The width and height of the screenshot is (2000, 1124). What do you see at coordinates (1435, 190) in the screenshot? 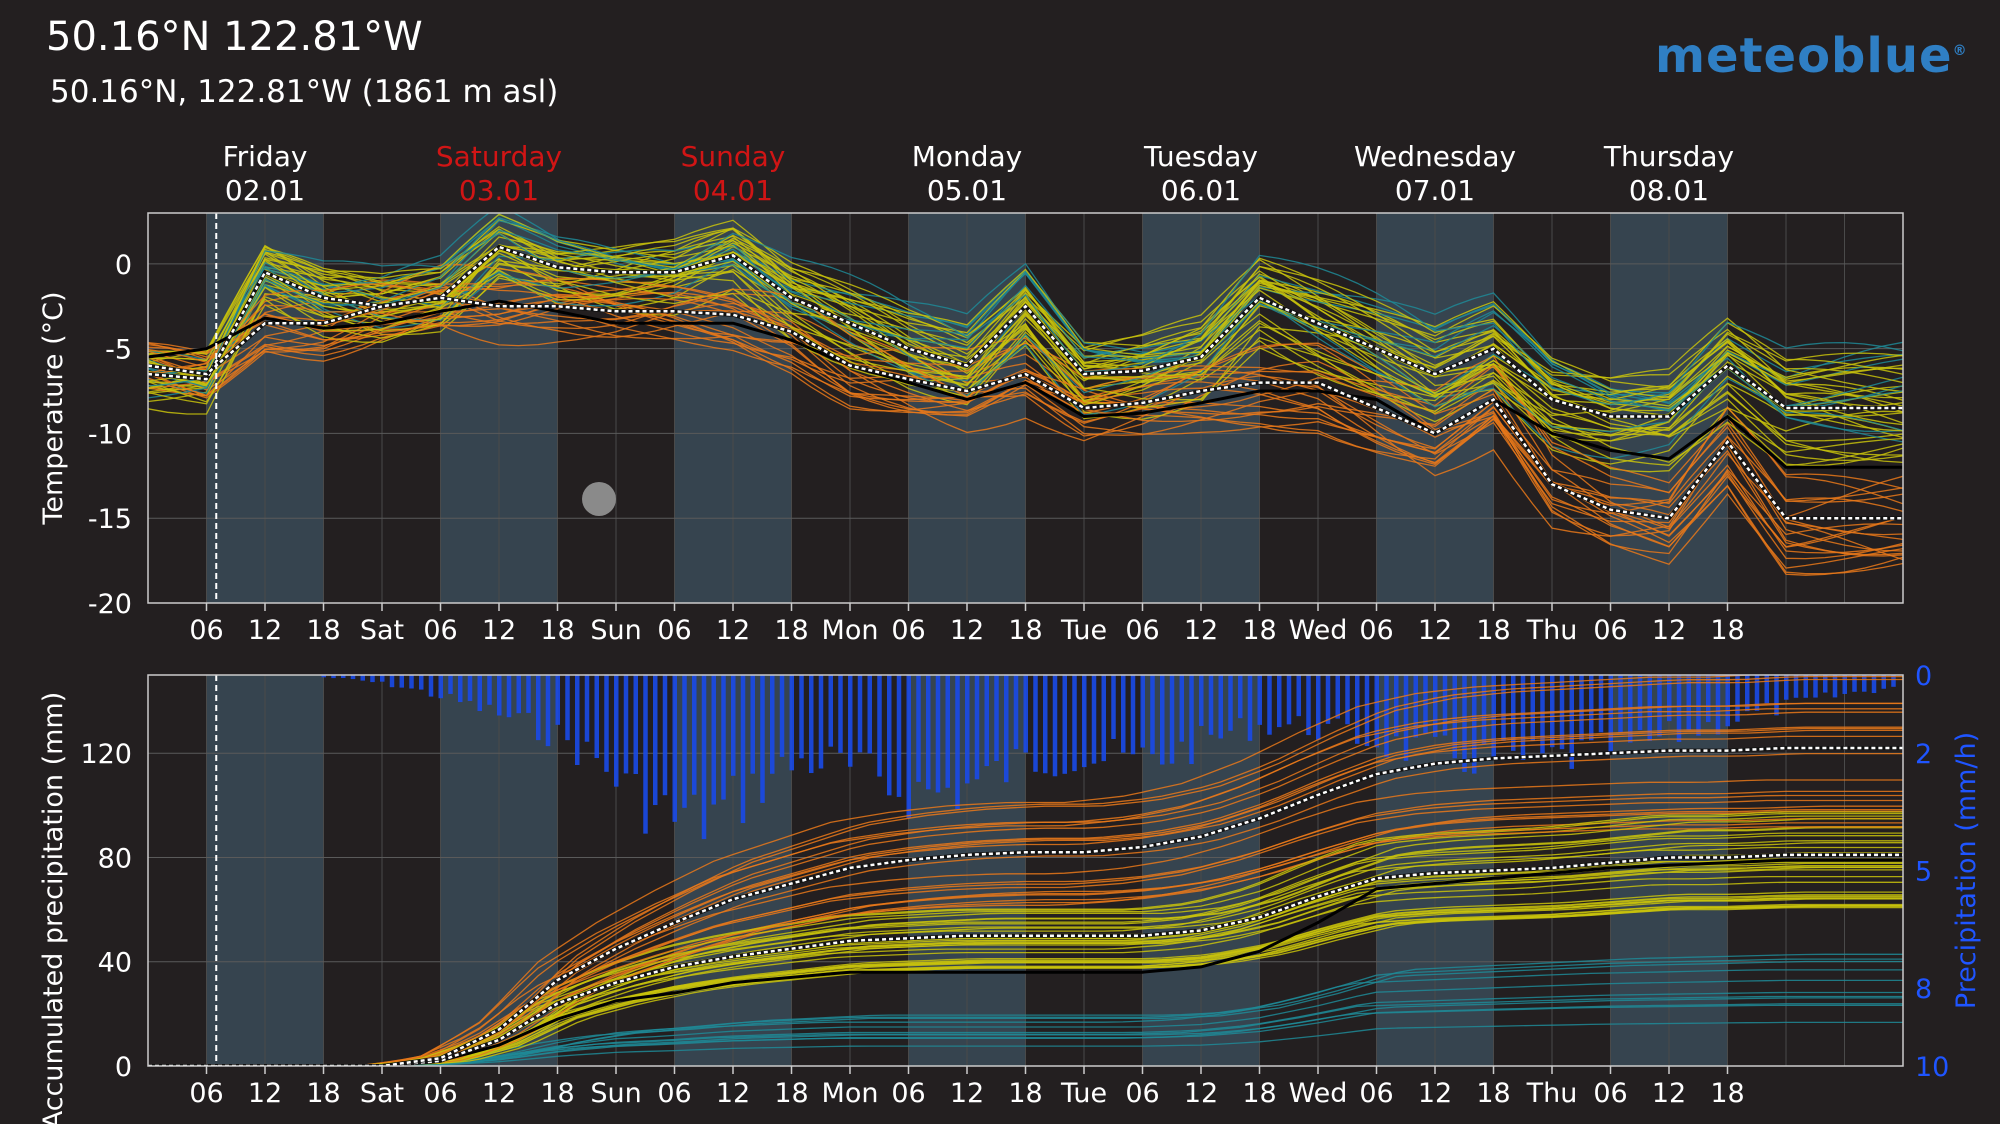
I see `day-header-date: 07.01` at bounding box center [1435, 190].